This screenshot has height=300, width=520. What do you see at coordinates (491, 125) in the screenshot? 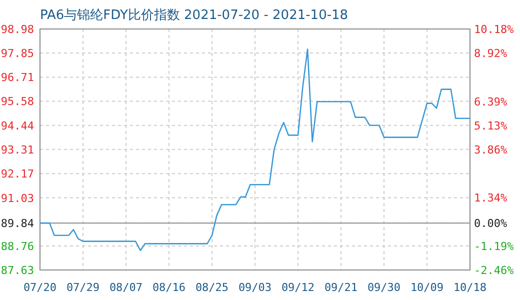
I see `y2-tick-label: 5.13%` at bounding box center [491, 125].